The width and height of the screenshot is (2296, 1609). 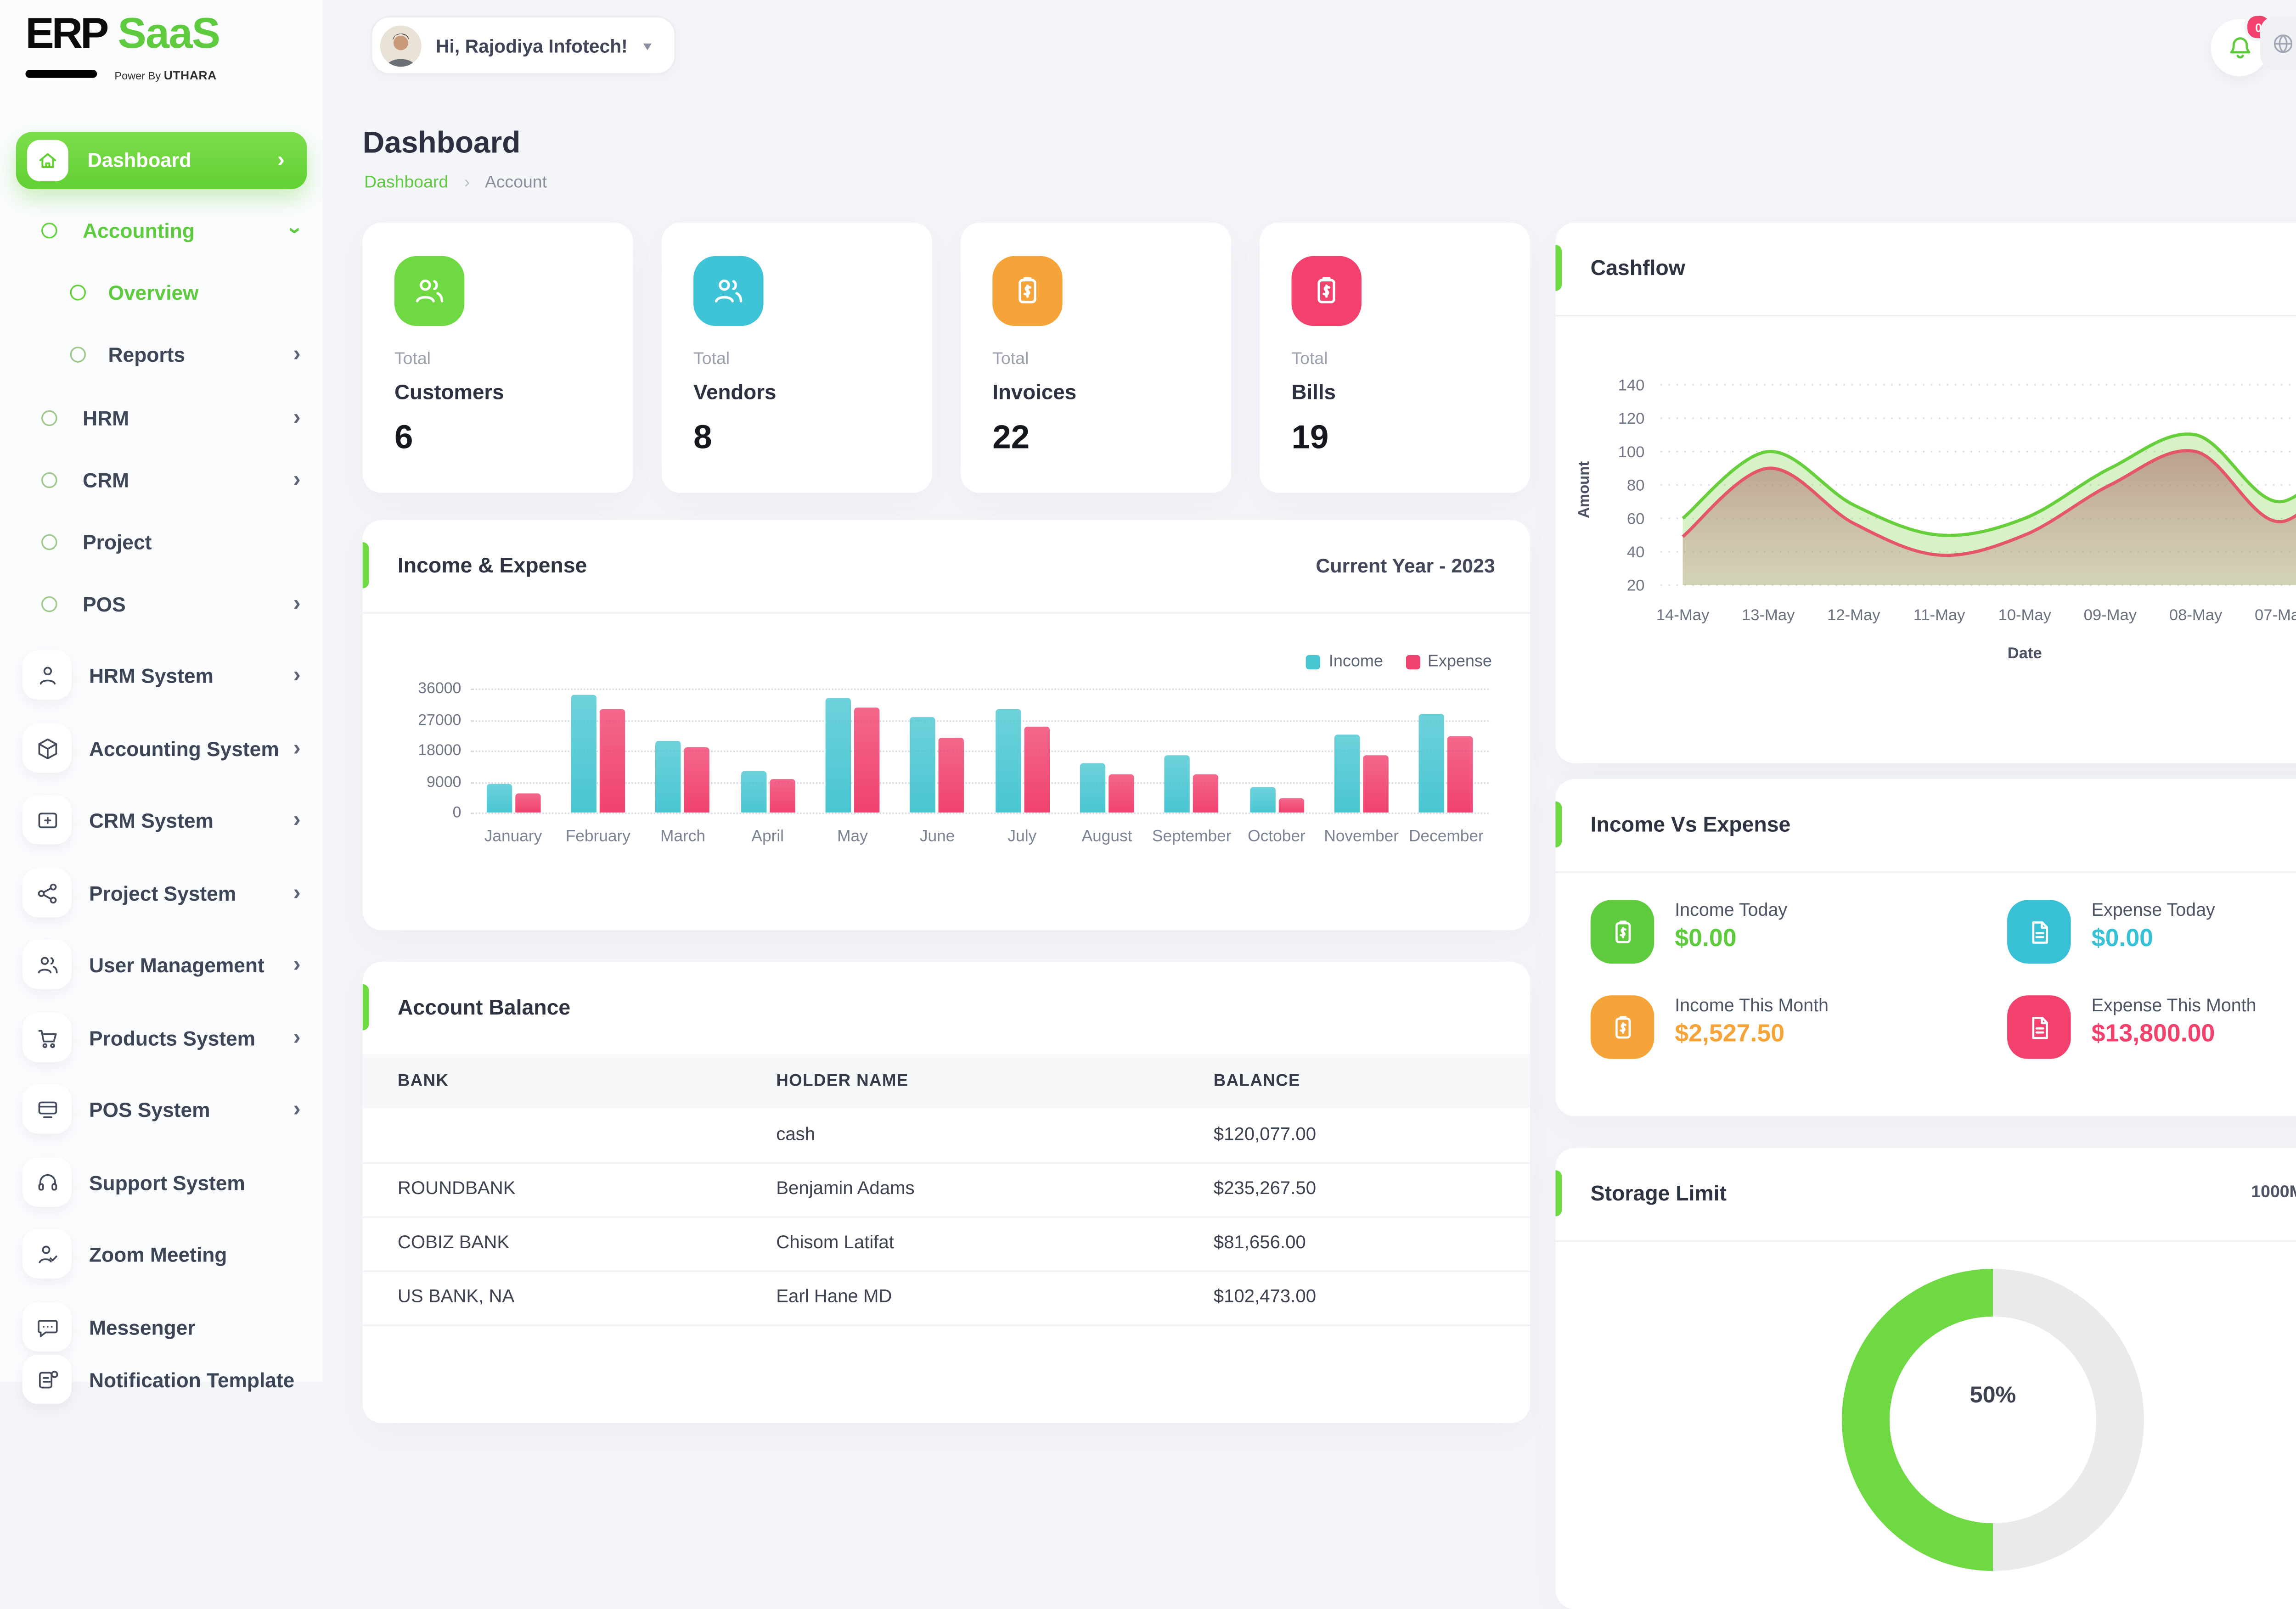 I want to click on sidebar-item-label: Support System, so click(x=167, y=1183).